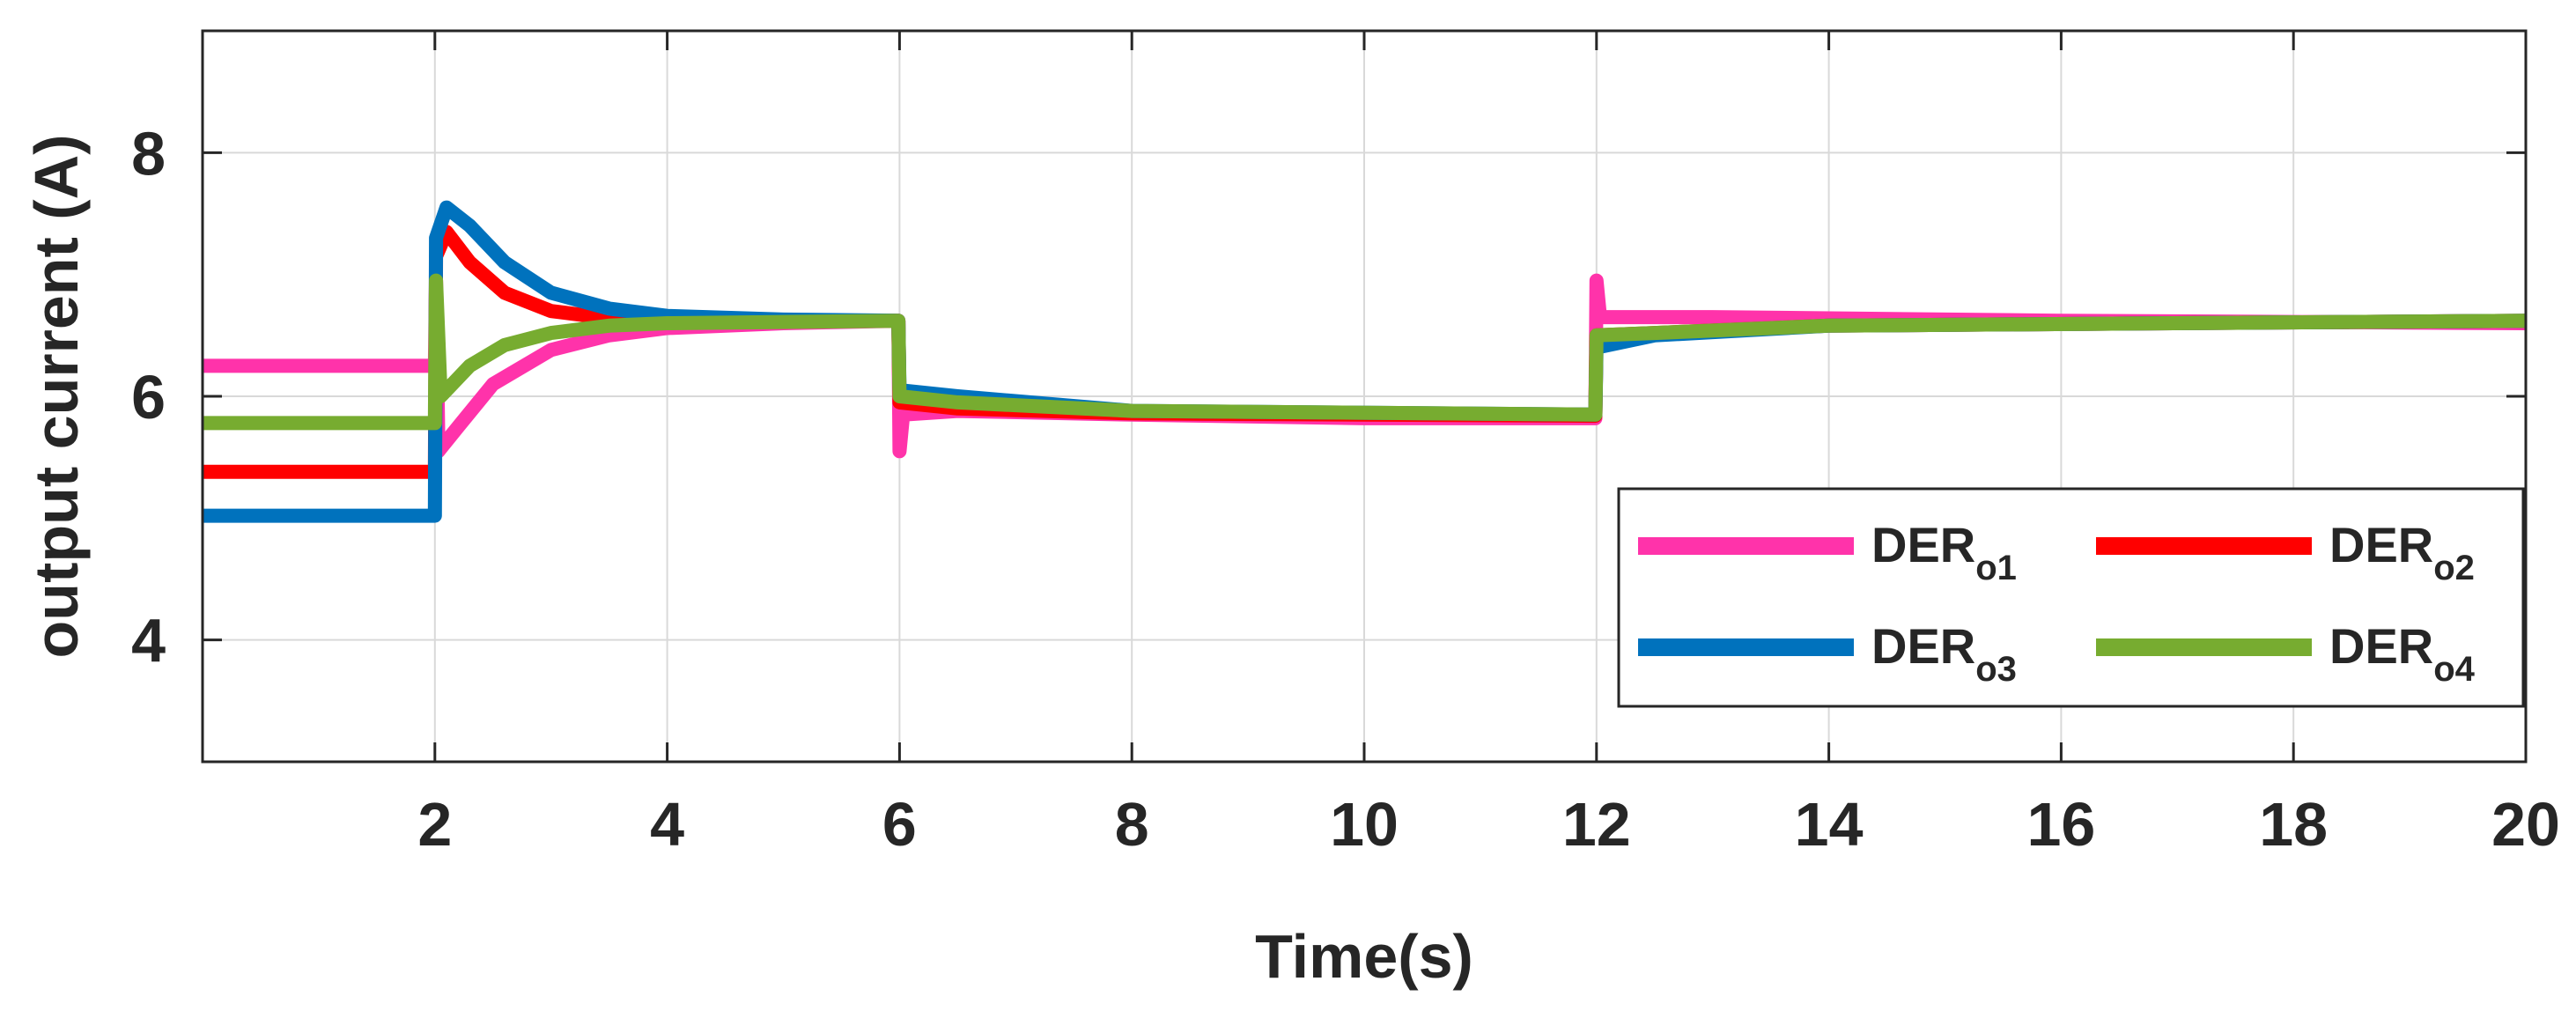 The height and width of the screenshot is (1011, 2576). Describe the element at coordinates (1829, 825) in the screenshot. I see `x-tick-label: 14` at that location.